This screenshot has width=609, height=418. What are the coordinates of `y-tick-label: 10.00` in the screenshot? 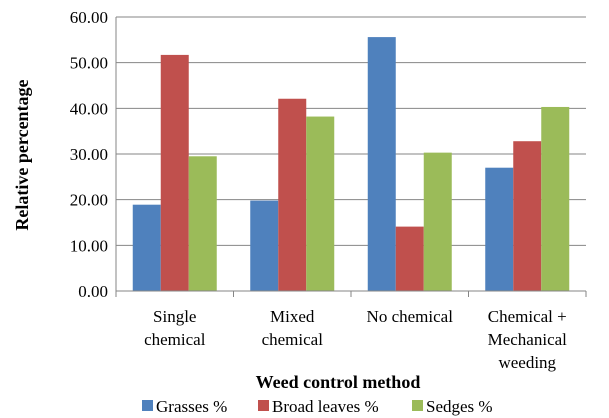 It's located at (89, 245).